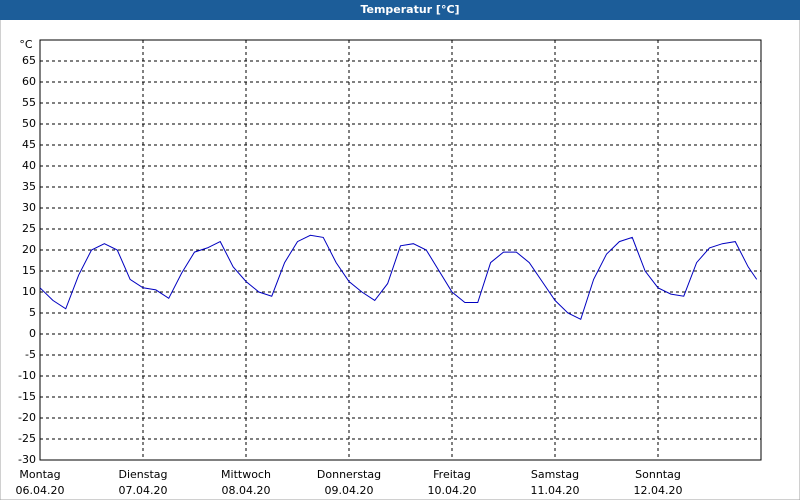  Describe the element at coordinates (32, 333) in the screenshot. I see `y-tick-label: 0` at that location.